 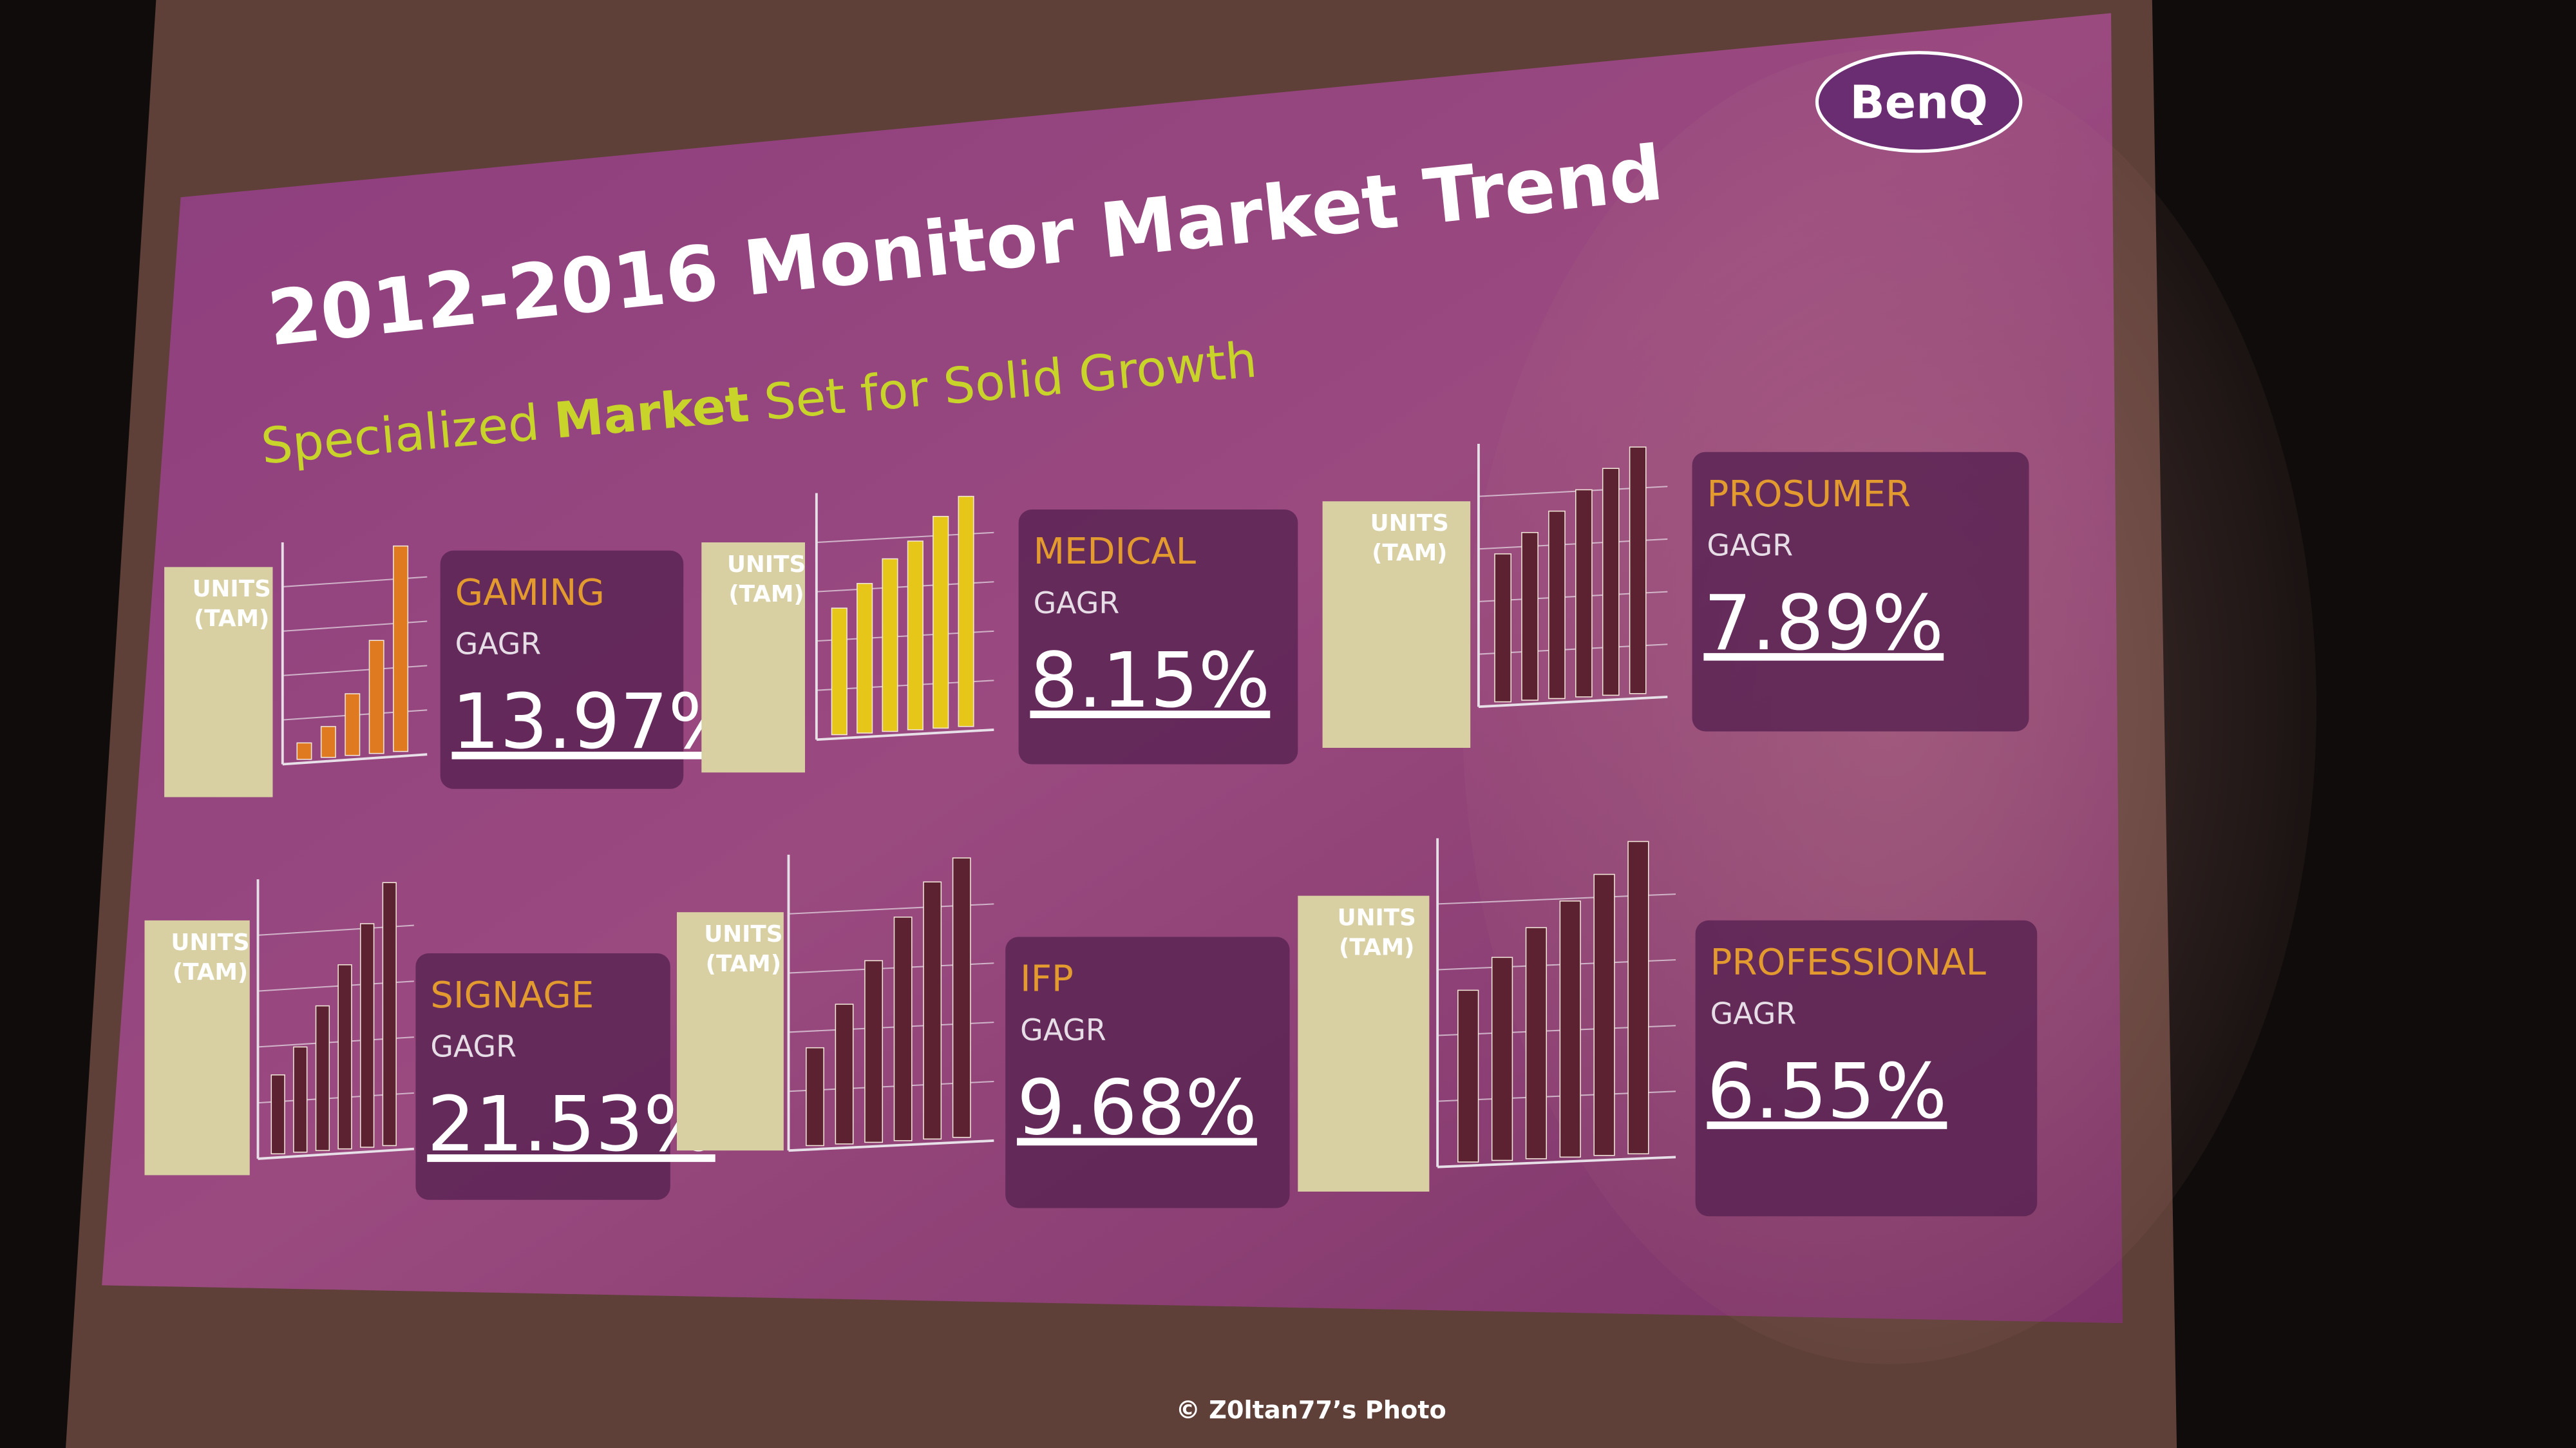 I want to click on growth-value: 9.68%, so click(x=1137, y=1108).